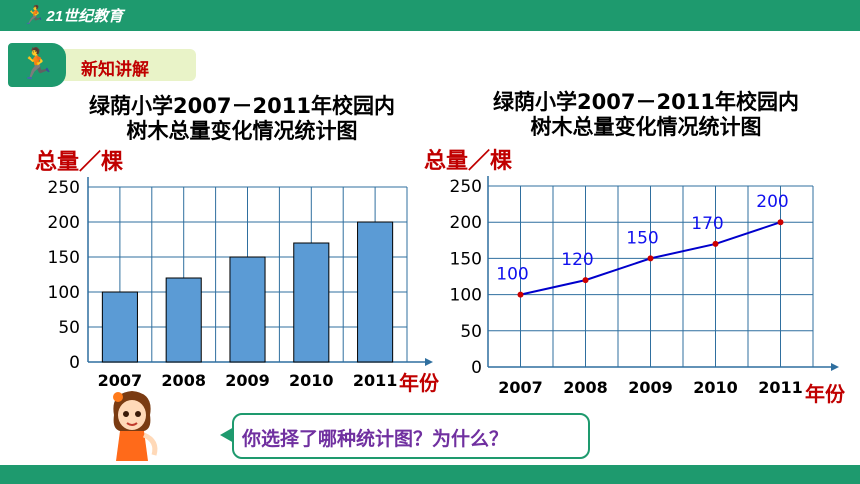 This screenshot has height=484, width=860. What do you see at coordinates (772, 202) in the screenshot?
I see `data-label: 200` at bounding box center [772, 202].